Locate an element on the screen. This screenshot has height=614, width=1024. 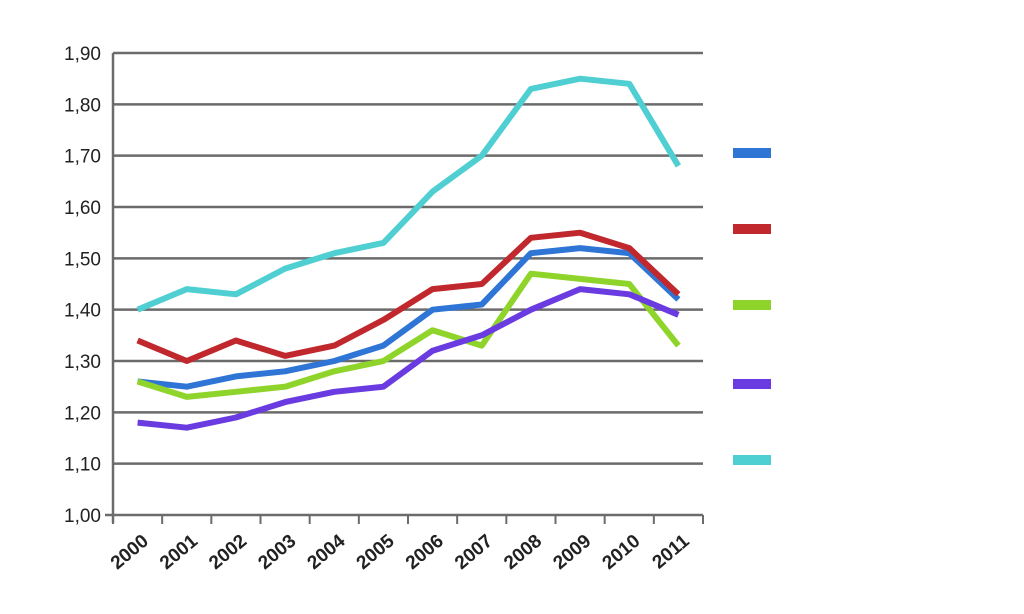
y-tick-label: 1,10 is located at coordinates (82, 465).